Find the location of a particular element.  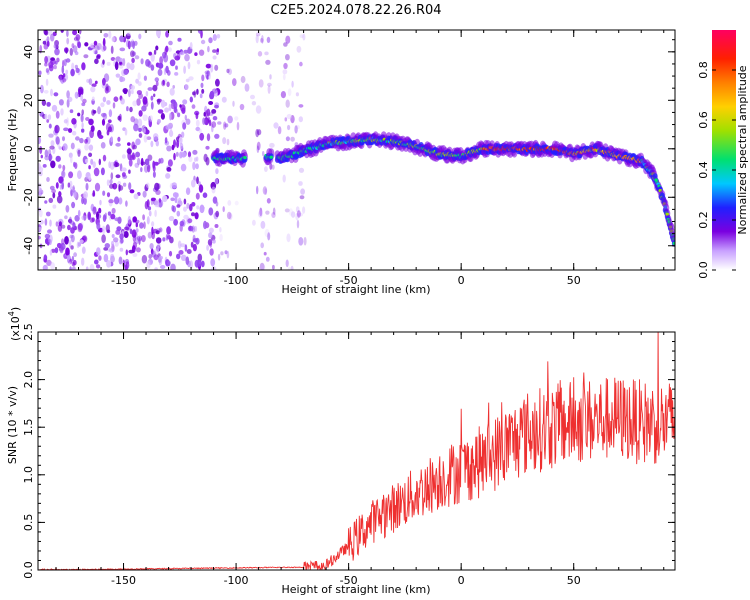

colorbar-tick-label: 0.8 is located at coordinates (703, 70).